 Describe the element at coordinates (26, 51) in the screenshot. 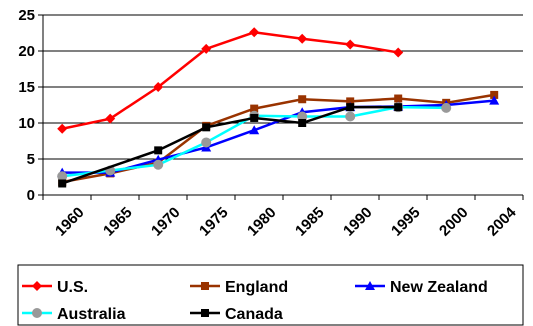

I see `y-tick-label: 20` at that location.